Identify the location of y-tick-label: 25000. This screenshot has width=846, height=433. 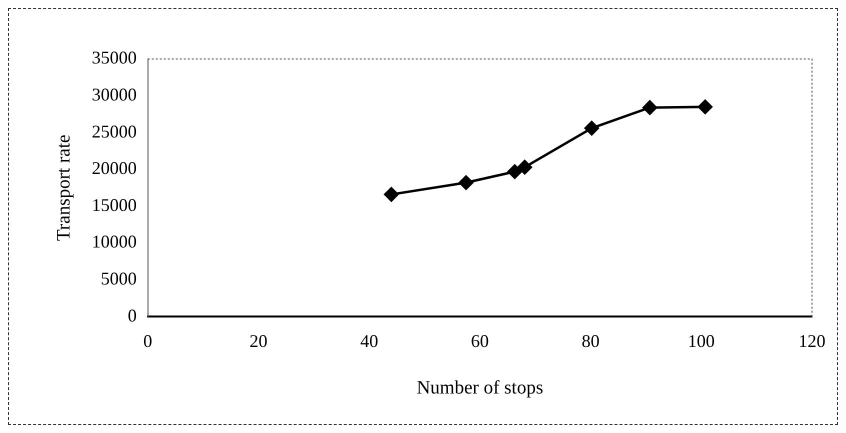
(114, 131).